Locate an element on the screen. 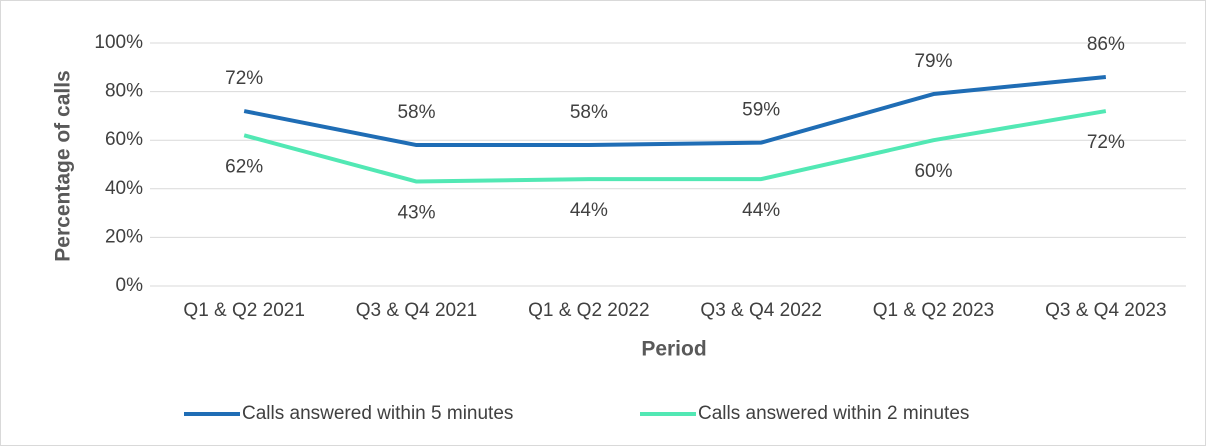  data-label: 86% is located at coordinates (1106, 44).